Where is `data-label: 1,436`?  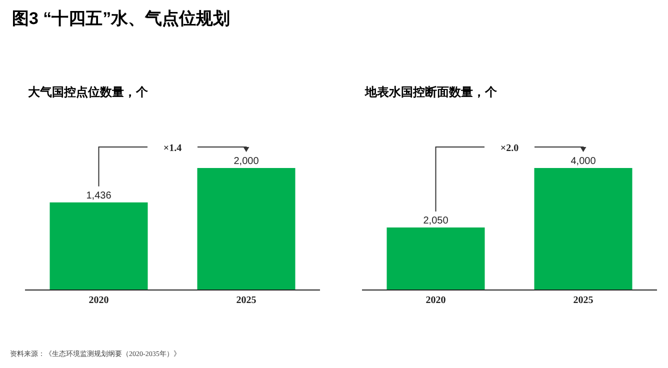 data-label: 1,436 is located at coordinates (99, 196).